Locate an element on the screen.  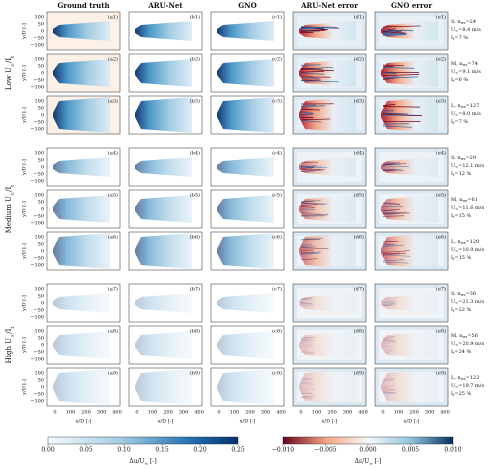
panel: (c5) is located at coordinates (247, 209).